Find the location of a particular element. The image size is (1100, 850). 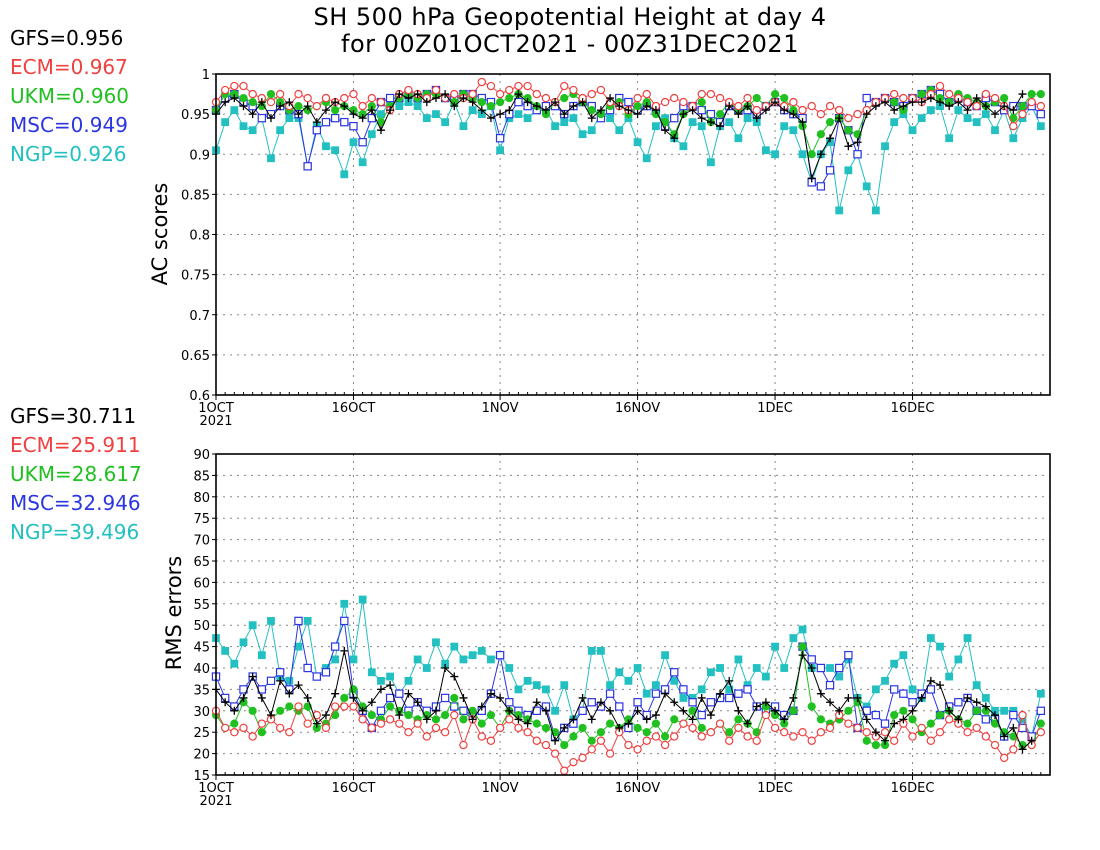

legend-ac-ecm: ECM=0.967 is located at coordinates (69, 67).